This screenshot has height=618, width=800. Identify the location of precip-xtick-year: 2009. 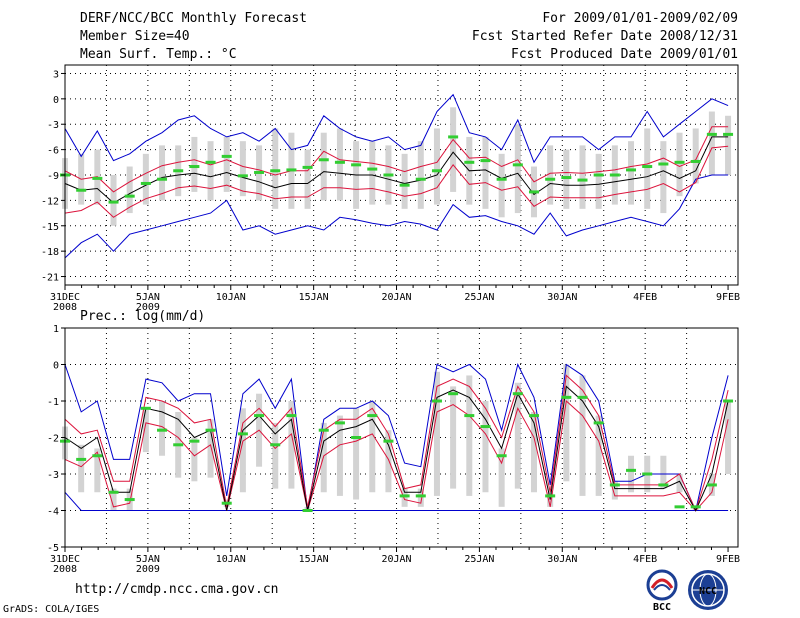
(148, 569).